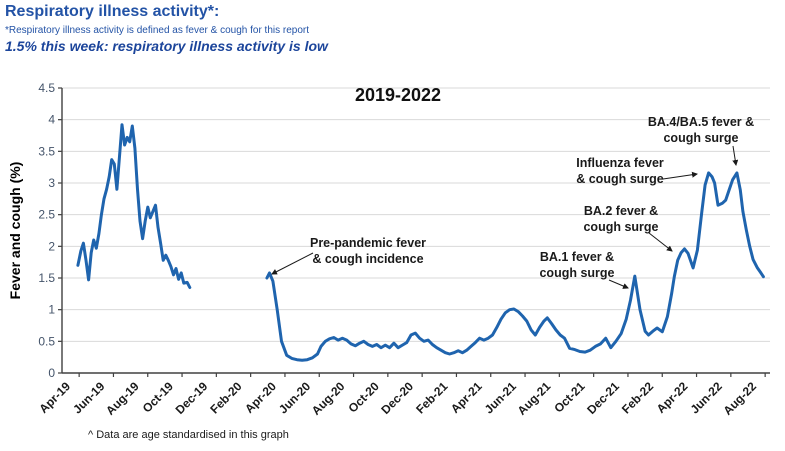 Image resolution: width=785 pixels, height=451 pixels. I want to click on y-tick-label: 1.5, so click(46, 278).